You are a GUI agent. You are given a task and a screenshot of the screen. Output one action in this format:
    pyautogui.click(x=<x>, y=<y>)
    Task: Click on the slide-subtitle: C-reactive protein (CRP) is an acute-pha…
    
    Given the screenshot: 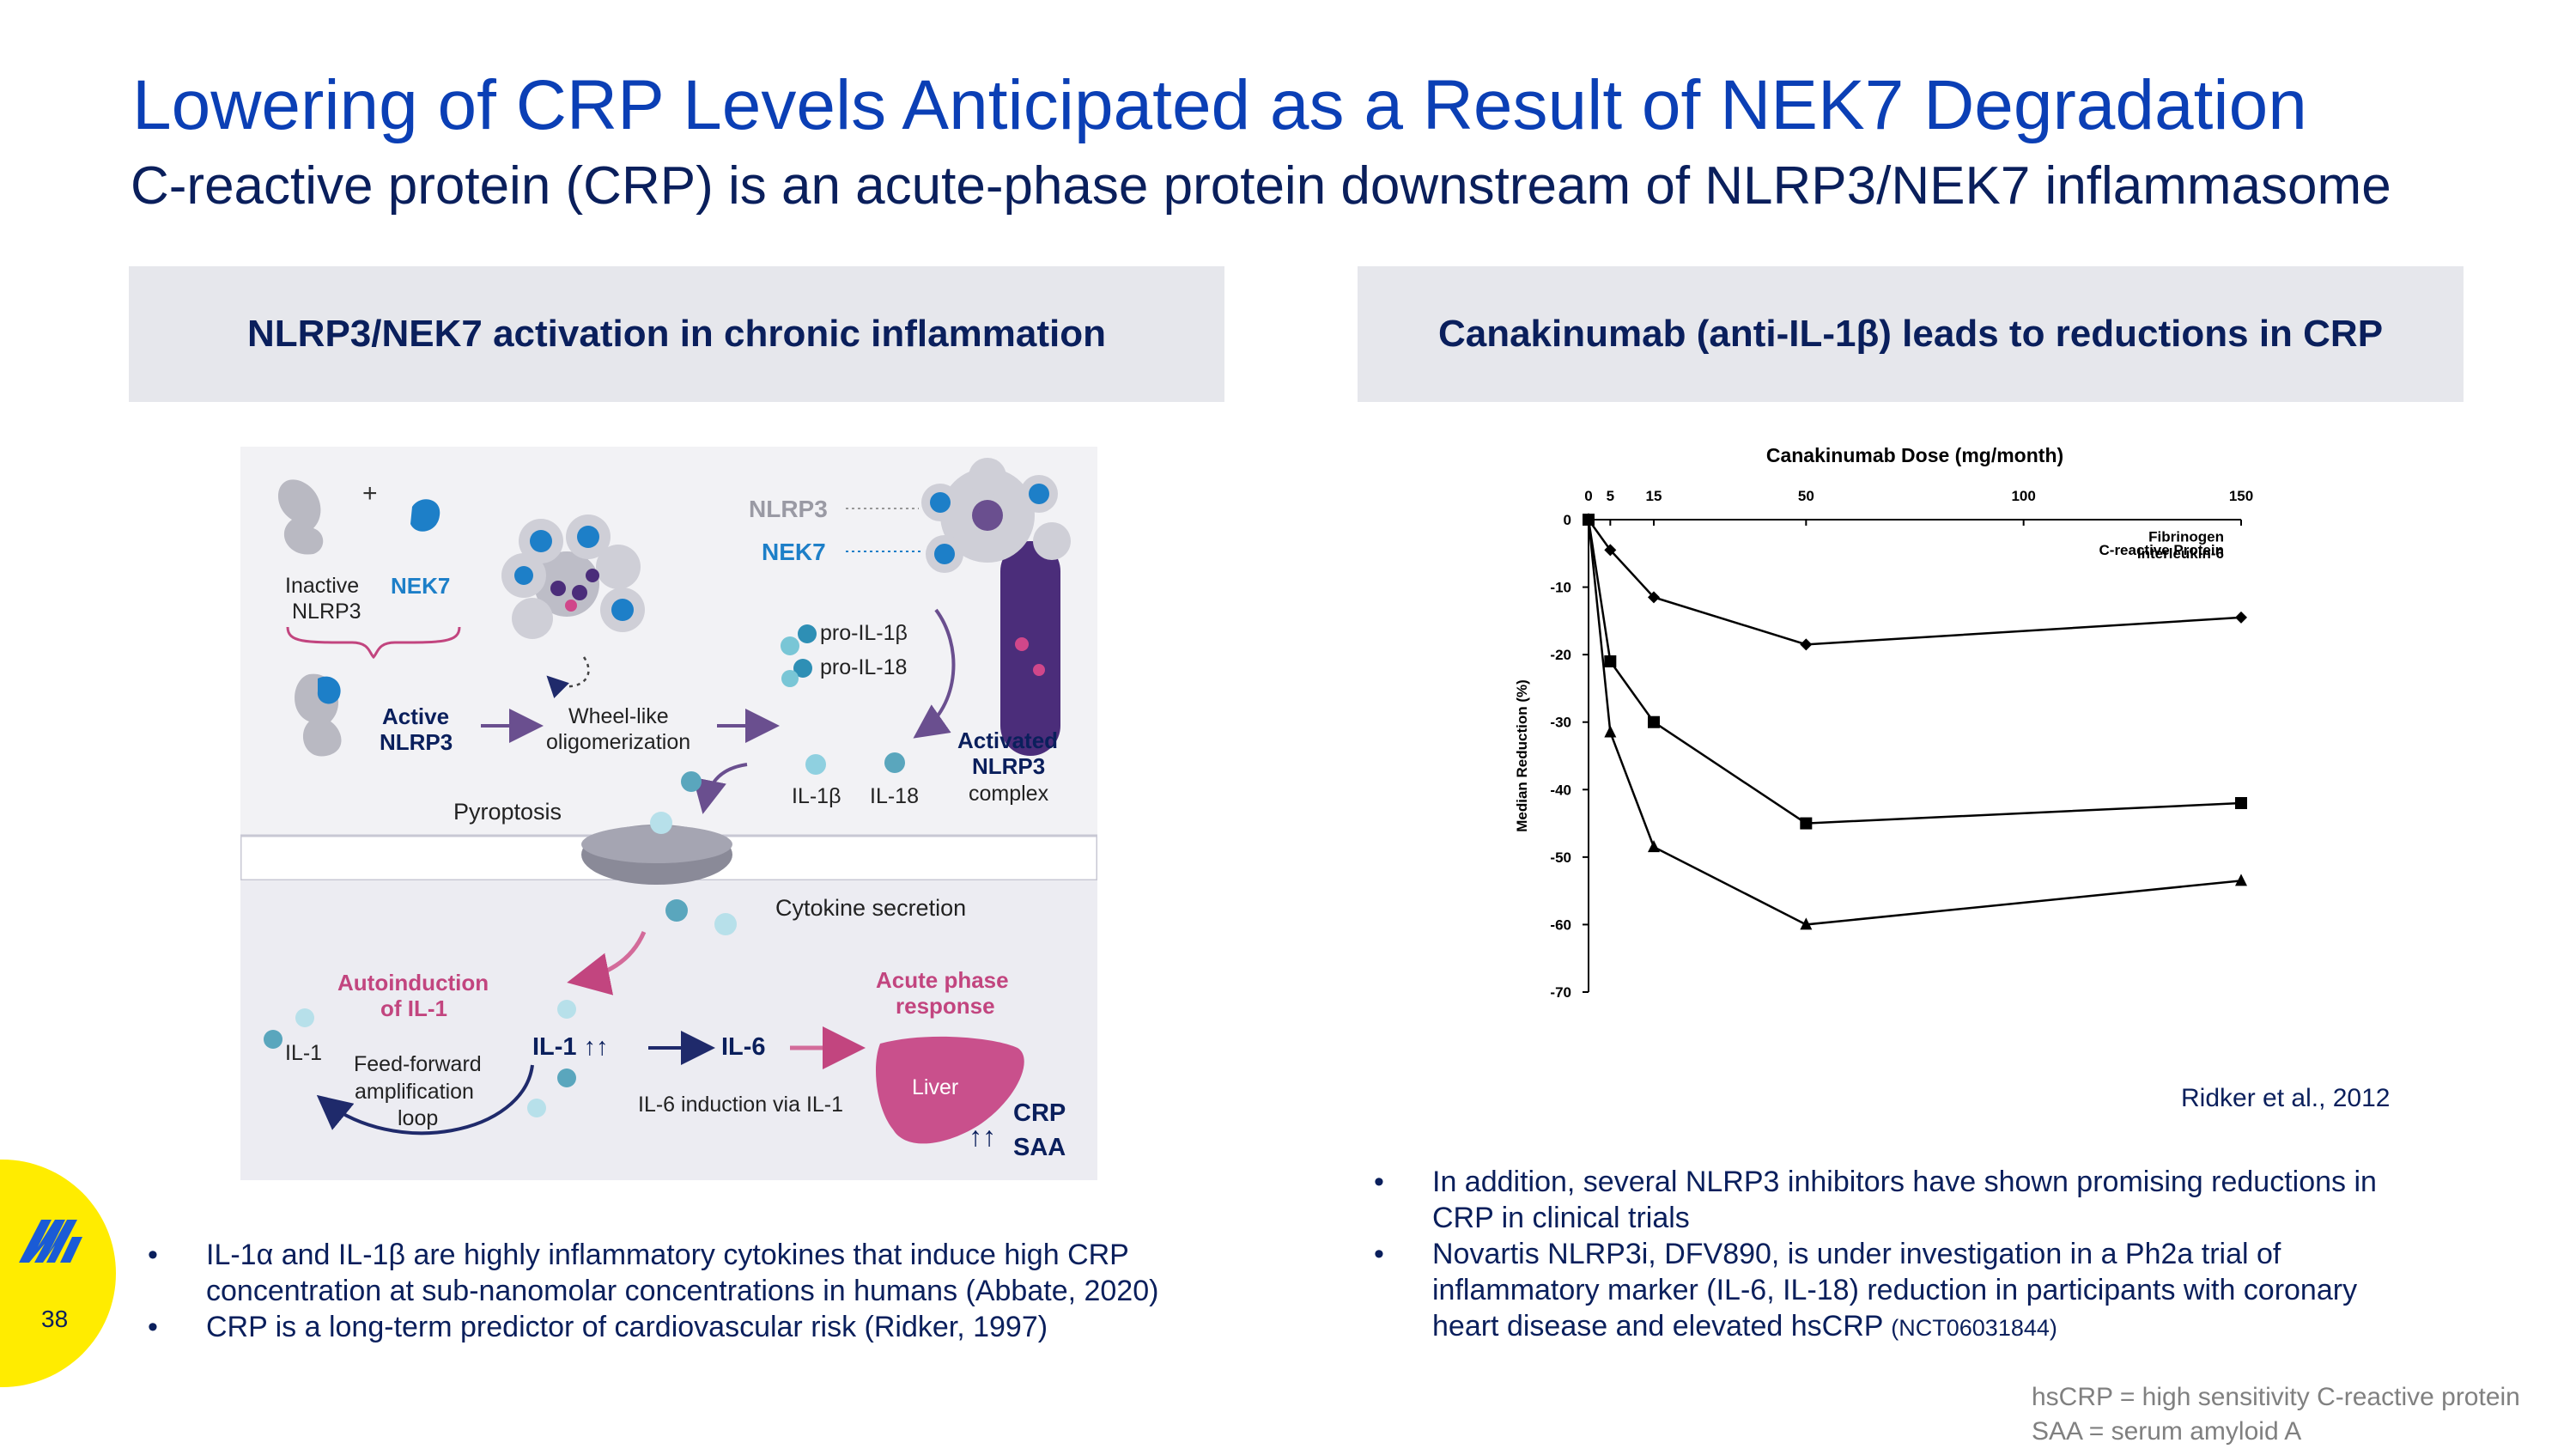 What is the action you would take?
    pyautogui.click(x=1261, y=186)
    